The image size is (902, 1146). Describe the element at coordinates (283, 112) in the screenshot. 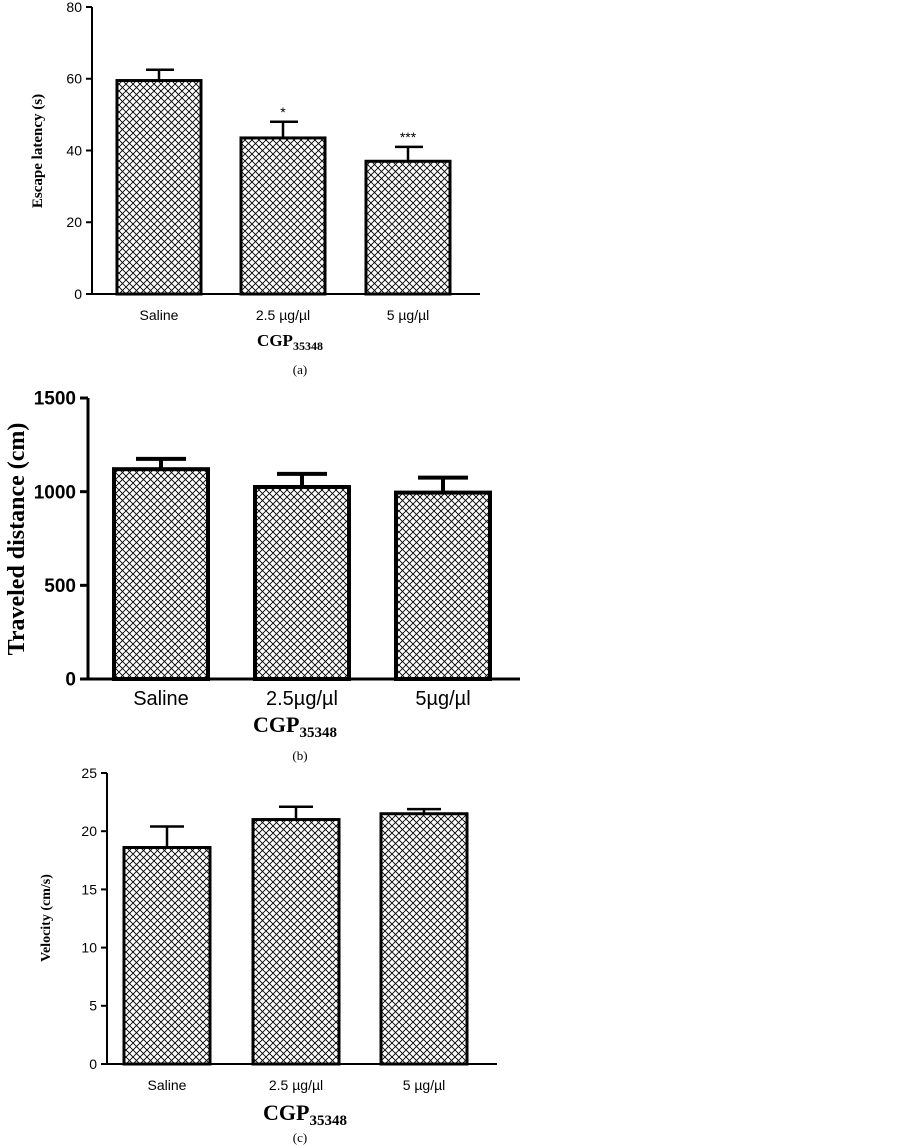

I see `panel-a-significance-label: *` at that location.